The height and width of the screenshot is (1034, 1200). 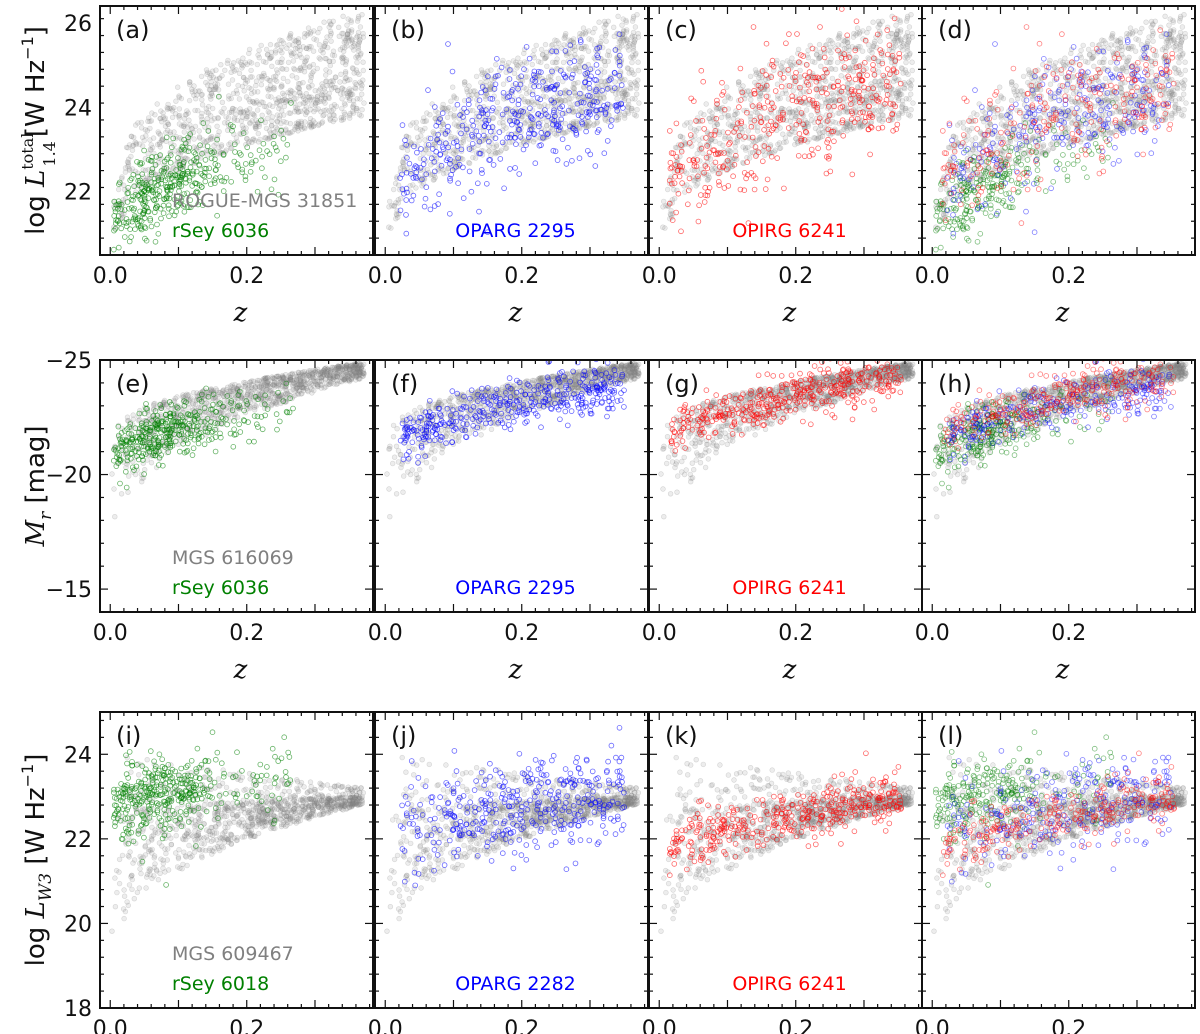 I want to click on panel-tag: (c), so click(x=681, y=30).